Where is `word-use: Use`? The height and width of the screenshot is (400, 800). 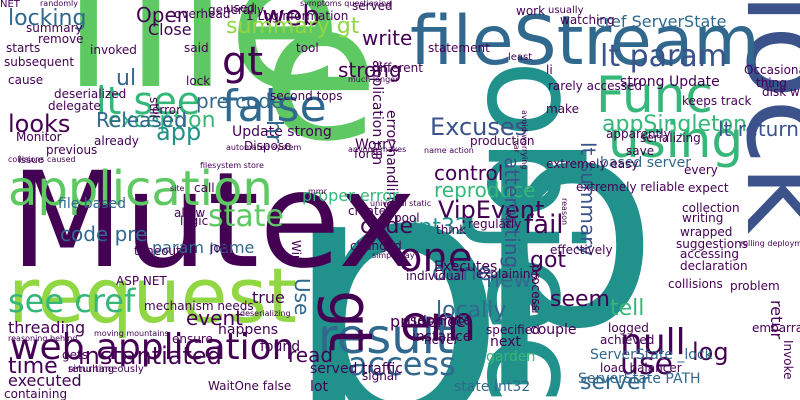
word-use: Use is located at coordinates (302, 297).